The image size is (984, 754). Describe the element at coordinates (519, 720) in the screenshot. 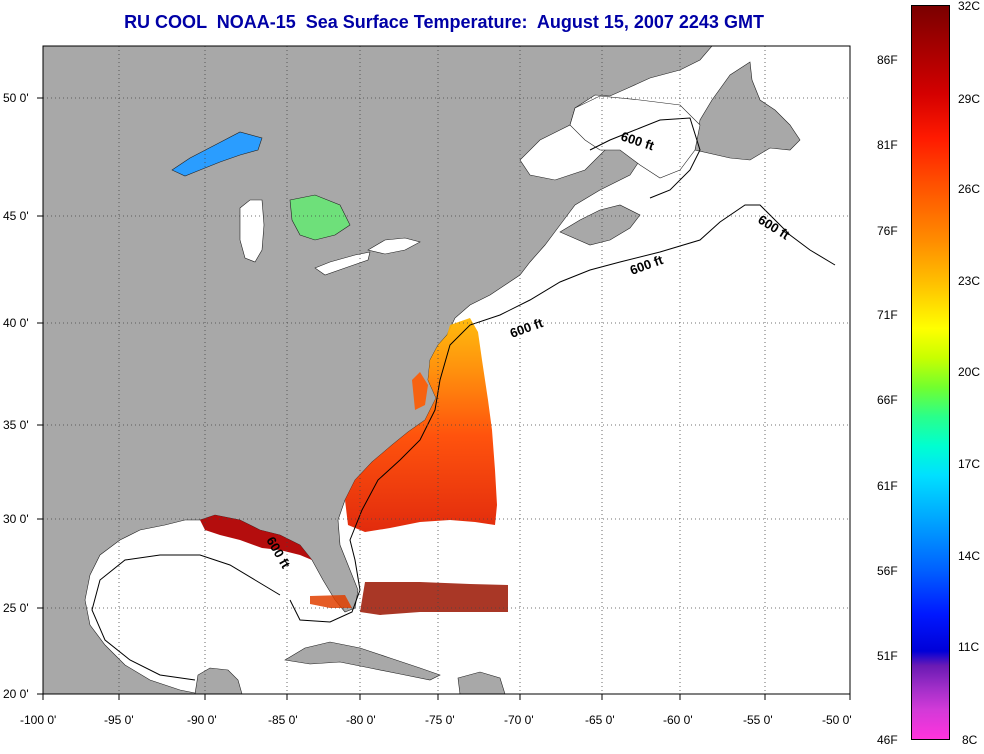

I see `lon-label: -70 0'` at that location.